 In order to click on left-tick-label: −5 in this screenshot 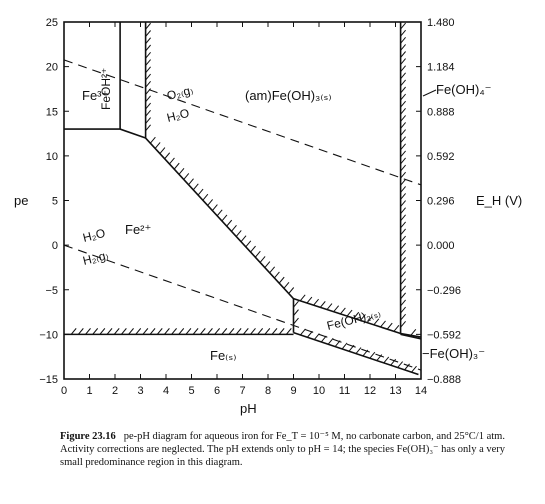, I will do `click(51, 291)`.